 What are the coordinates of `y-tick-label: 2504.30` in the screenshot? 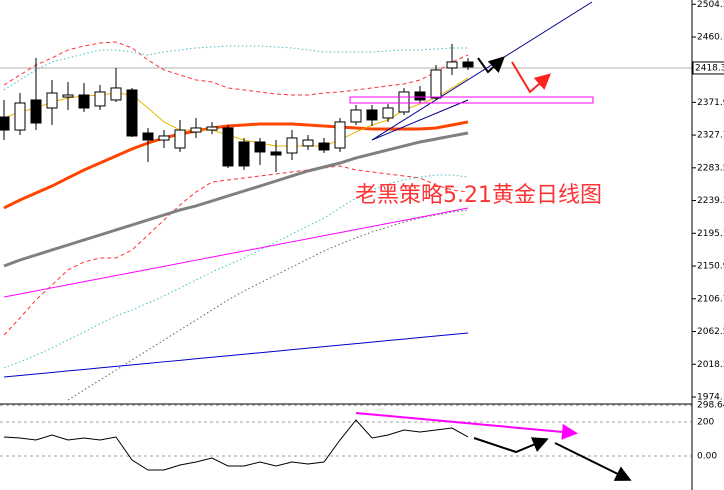 It's located at (710, 5).